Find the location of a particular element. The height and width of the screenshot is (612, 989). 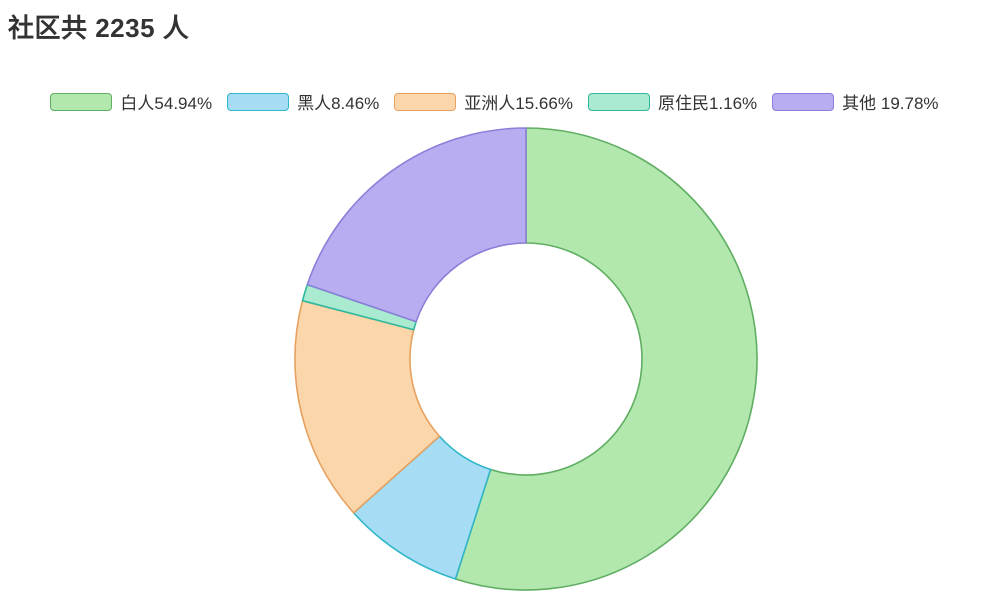

legend-swatch-white is located at coordinates (81, 101).